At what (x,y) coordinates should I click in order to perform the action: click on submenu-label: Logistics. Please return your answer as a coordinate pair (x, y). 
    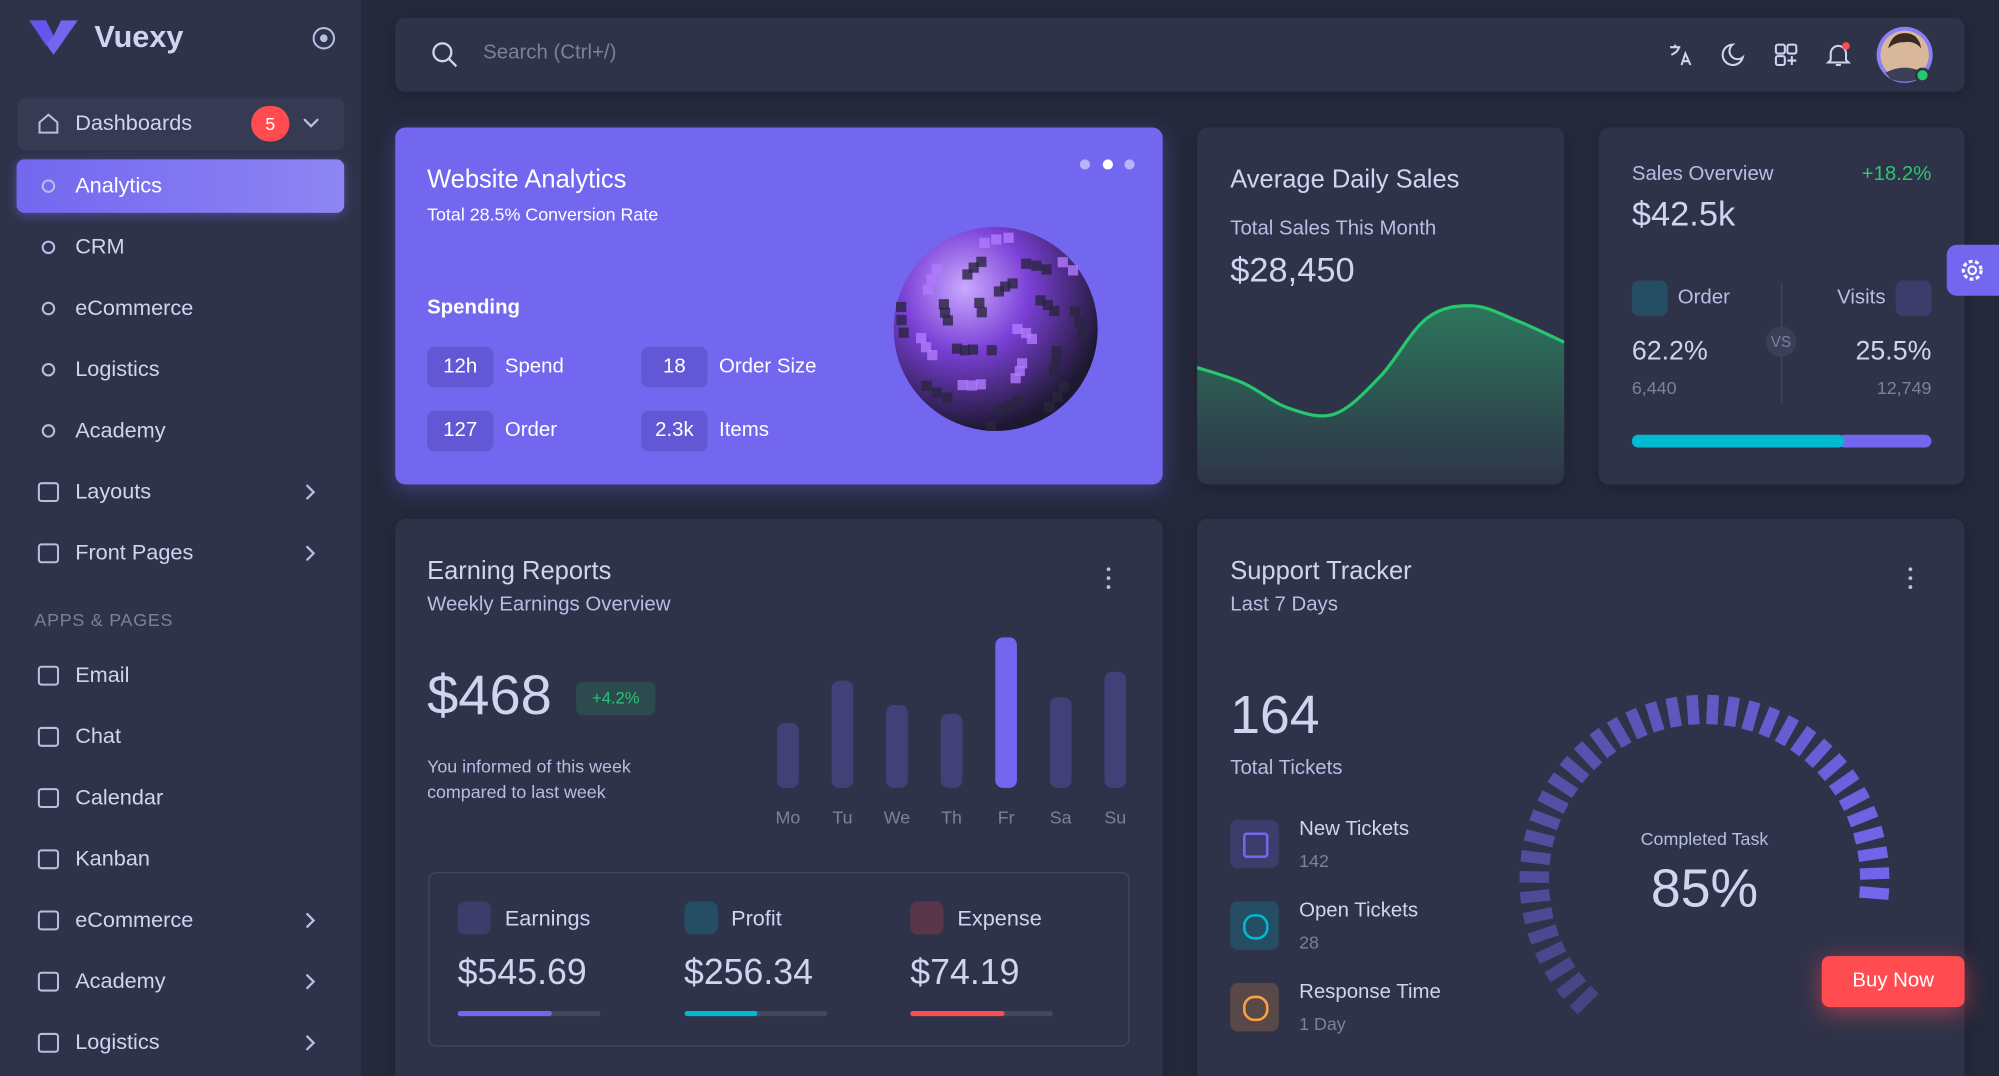
    Looking at the image, I should click on (117, 369).